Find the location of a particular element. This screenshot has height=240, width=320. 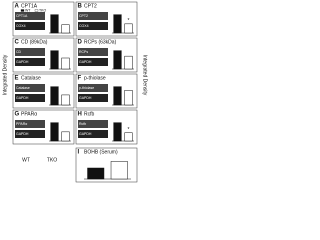

panel-letter: B is located at coordinates (80, 7).